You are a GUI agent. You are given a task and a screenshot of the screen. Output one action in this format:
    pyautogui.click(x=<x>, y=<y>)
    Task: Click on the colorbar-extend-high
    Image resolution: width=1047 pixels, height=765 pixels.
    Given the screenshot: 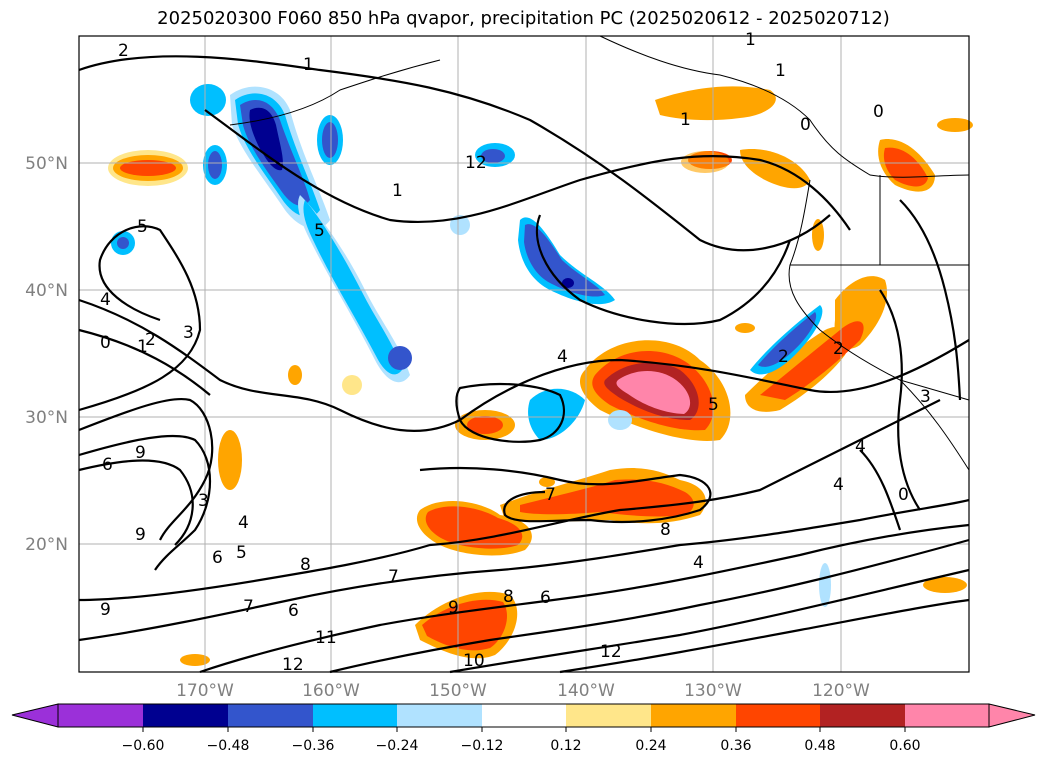 What is the action you would take?
    pyautogui.click(x=1012, y=715)
    